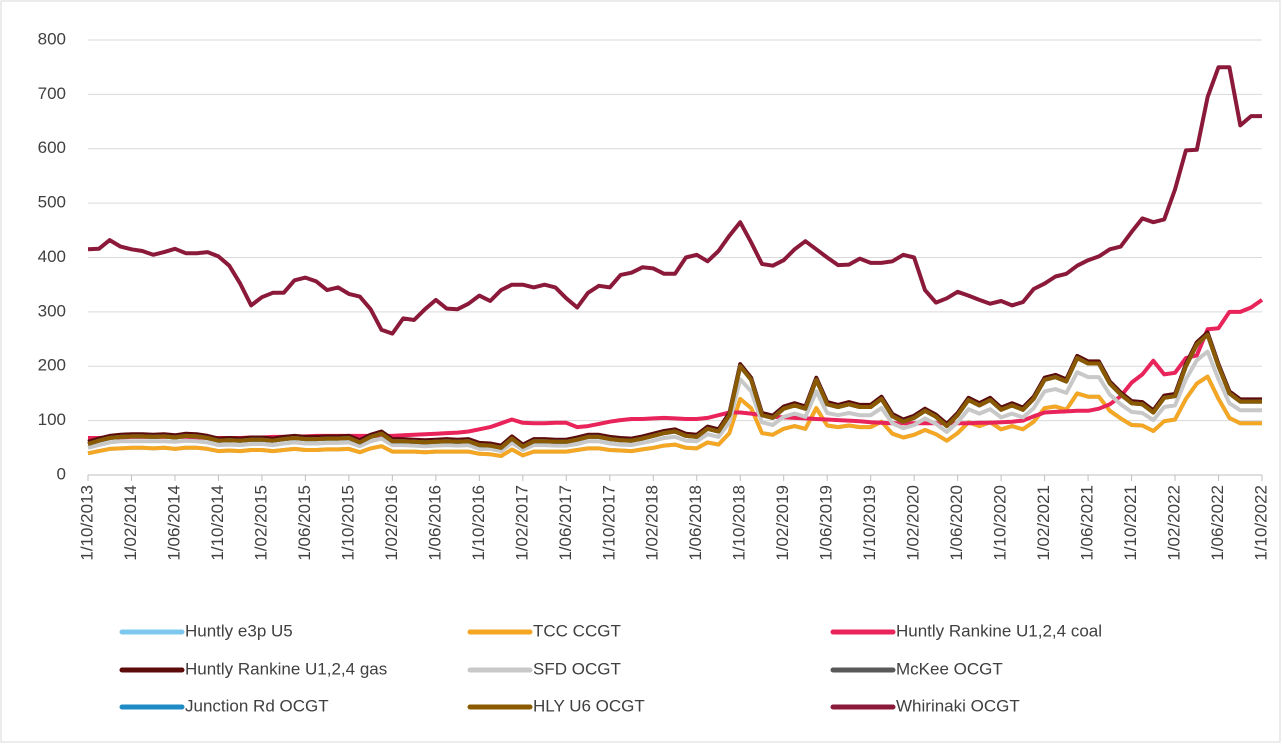  Describe the element at coordinates (239, 630) in the screenshot. I see `legend-label: Huntly e3p U5` at that location.